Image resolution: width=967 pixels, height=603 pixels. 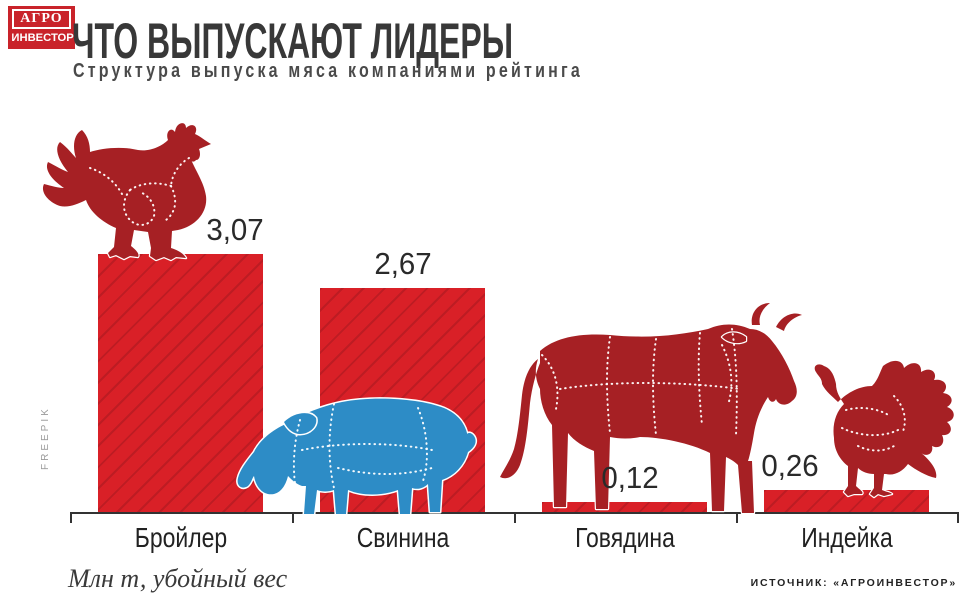 What do you see at coordinates (45, 438) in the screenshot?
I see `freepik-credit: FREEPIK` at bounding box center [45, 438].